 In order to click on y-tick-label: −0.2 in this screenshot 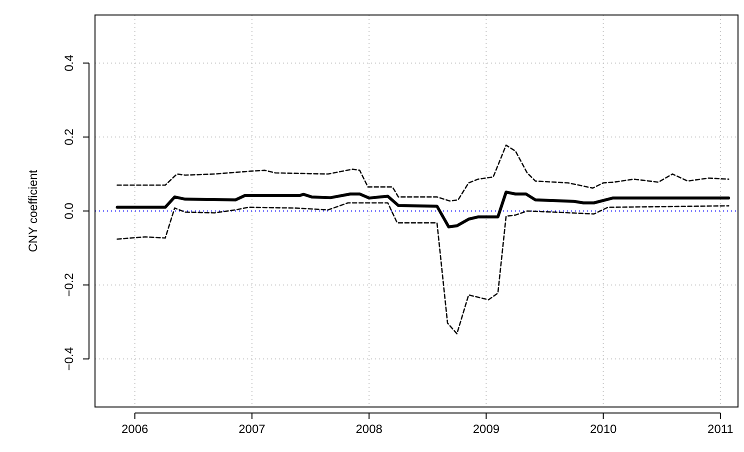, I will do `click(69, 284)`.